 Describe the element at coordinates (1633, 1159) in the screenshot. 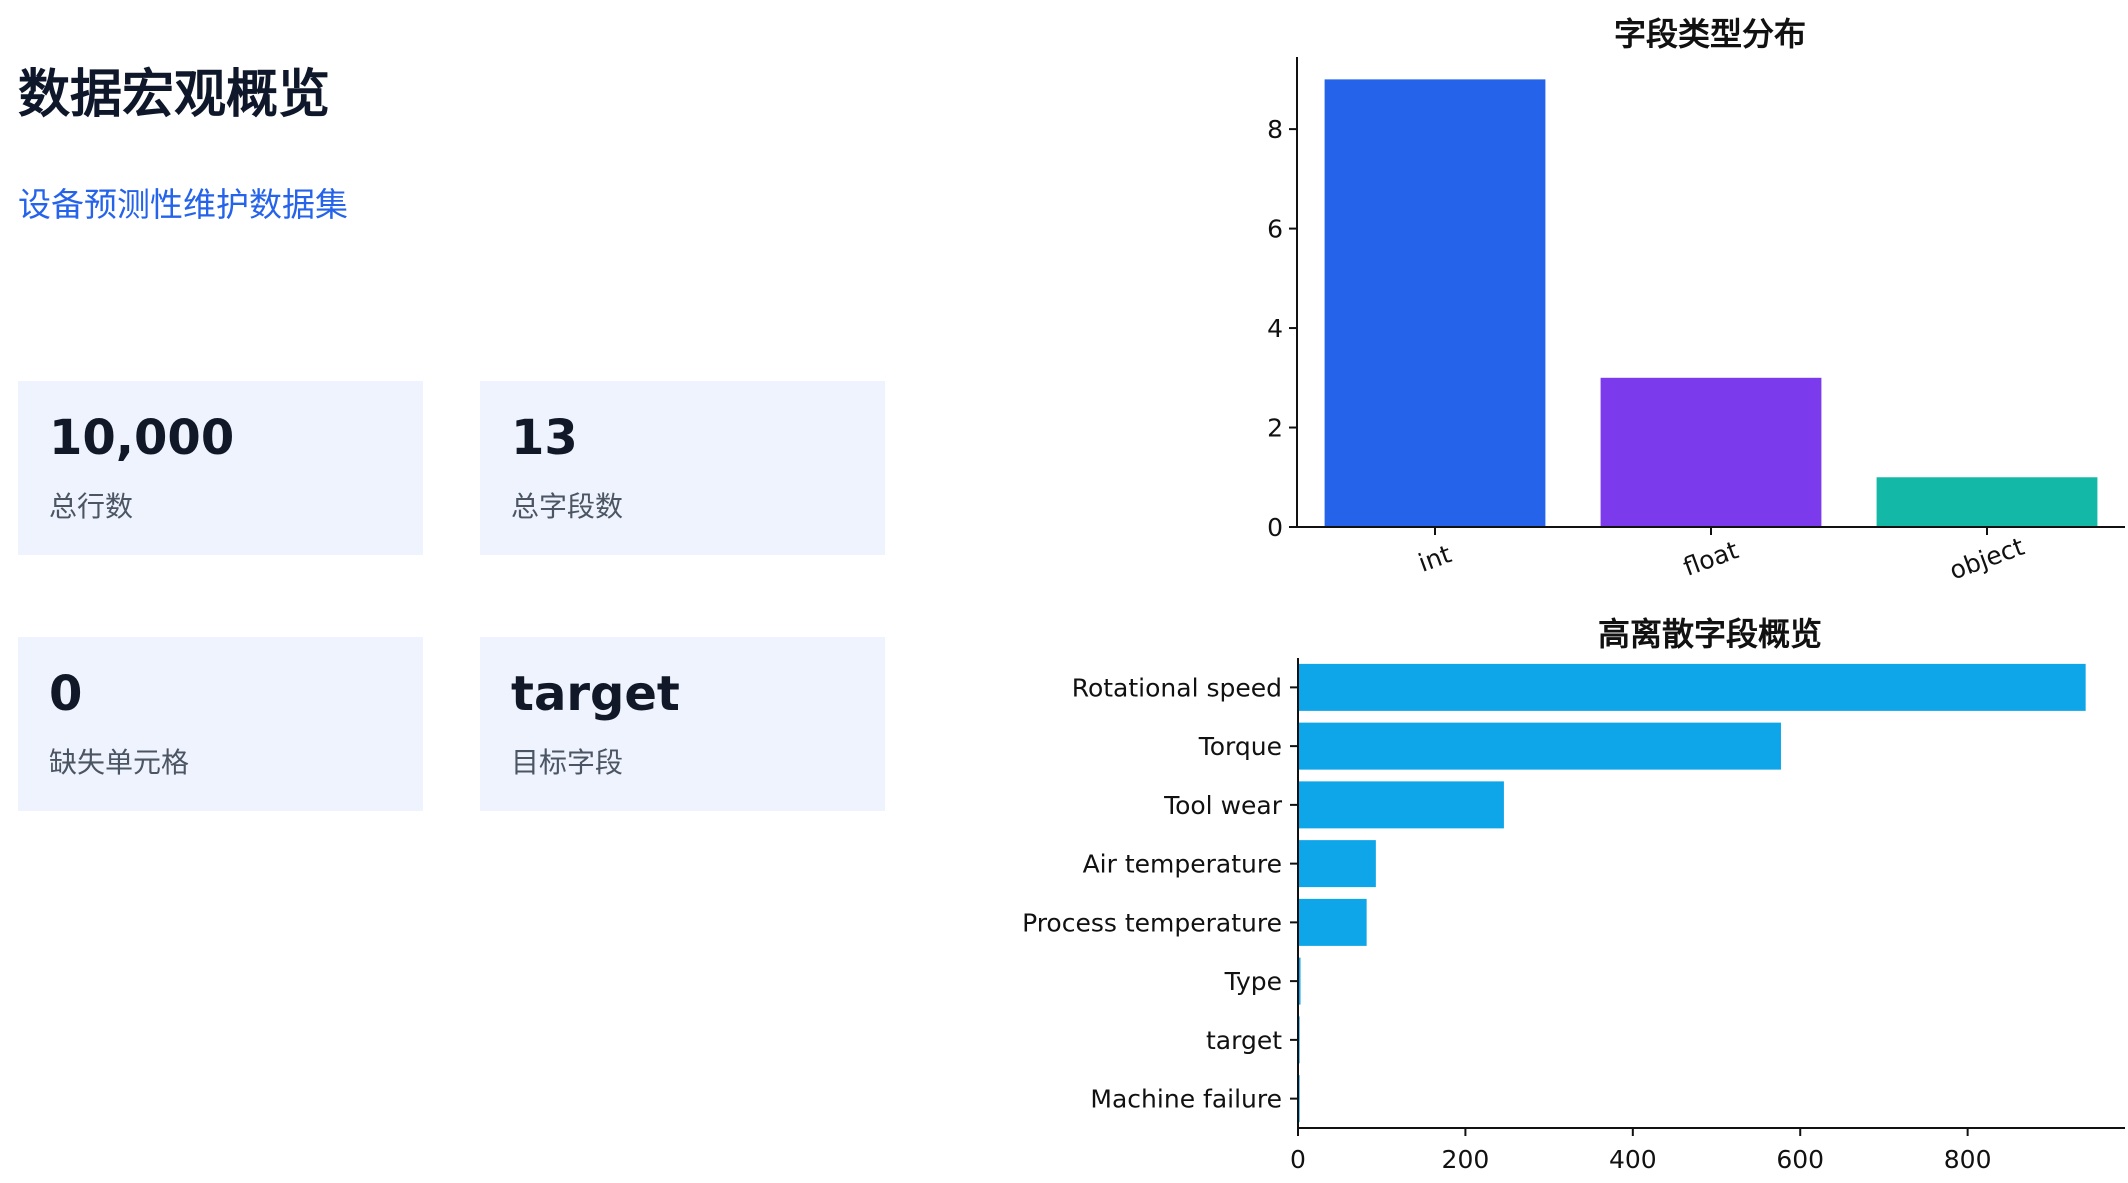

I see `cardinality-x-tick-label: 400` at that location.